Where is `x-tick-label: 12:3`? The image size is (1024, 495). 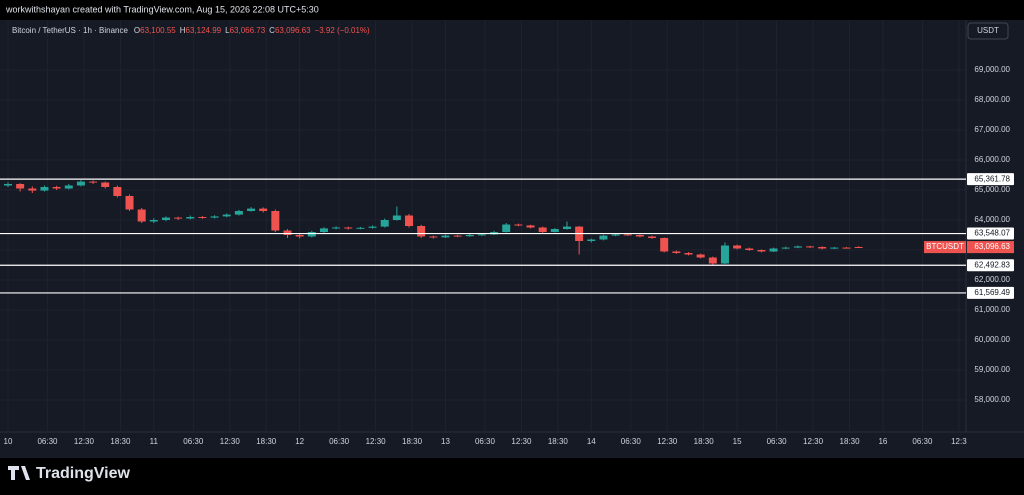
x-tick-label: 12:3 is located at coordinates (959, 441).